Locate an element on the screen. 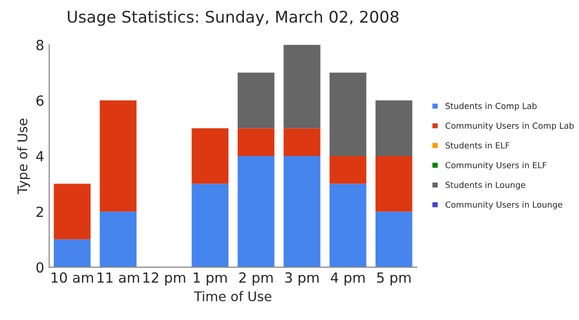  x-tick-label: 12 pm is located at coordinates (164, 279).